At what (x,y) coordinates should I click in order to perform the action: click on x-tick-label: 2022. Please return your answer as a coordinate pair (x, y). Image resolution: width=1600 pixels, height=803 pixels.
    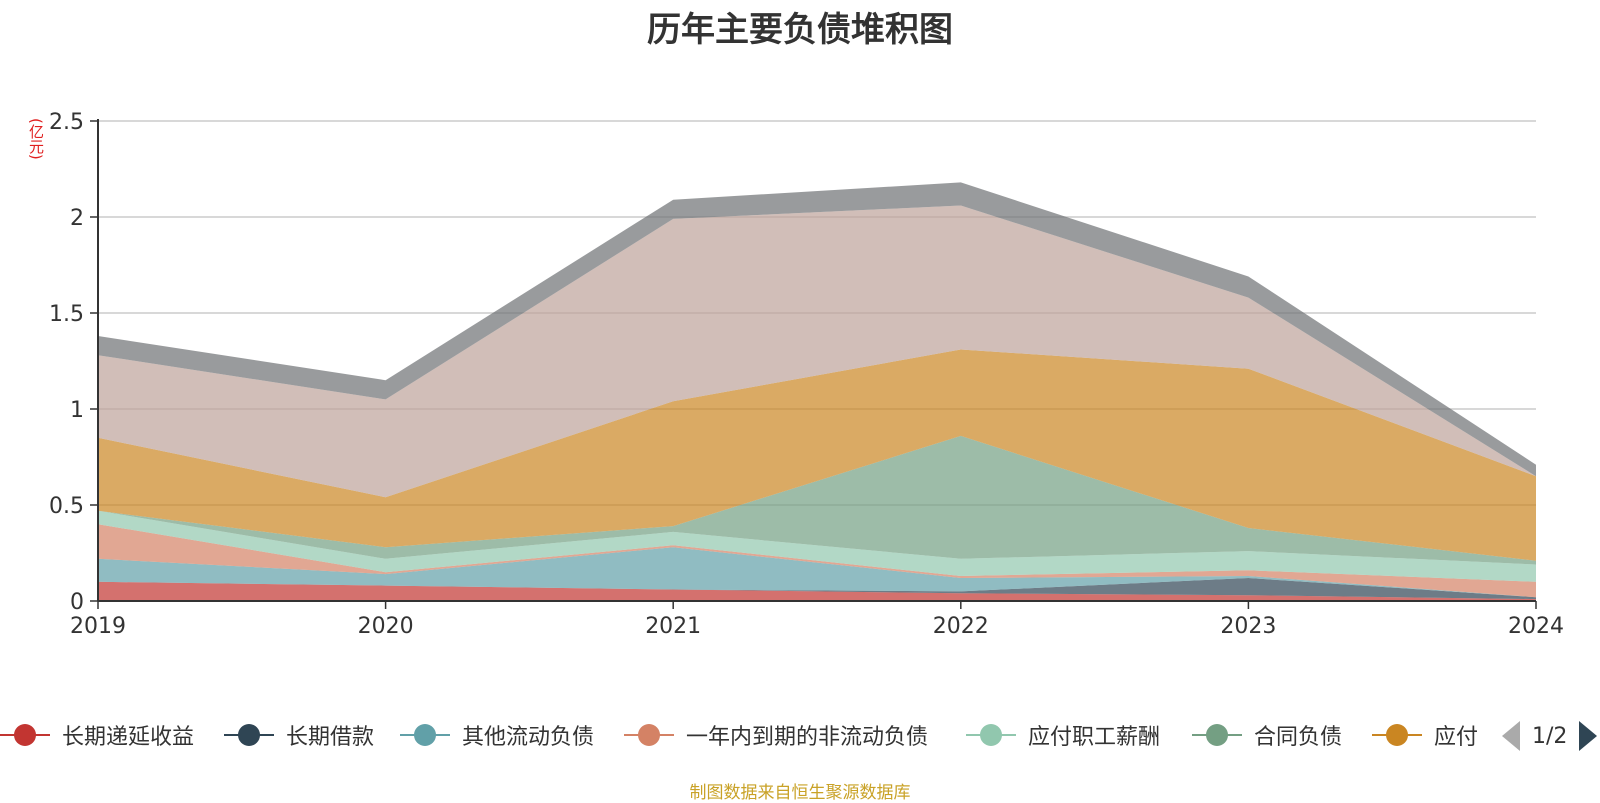
    Looking at the image, I should click on (961, 626).